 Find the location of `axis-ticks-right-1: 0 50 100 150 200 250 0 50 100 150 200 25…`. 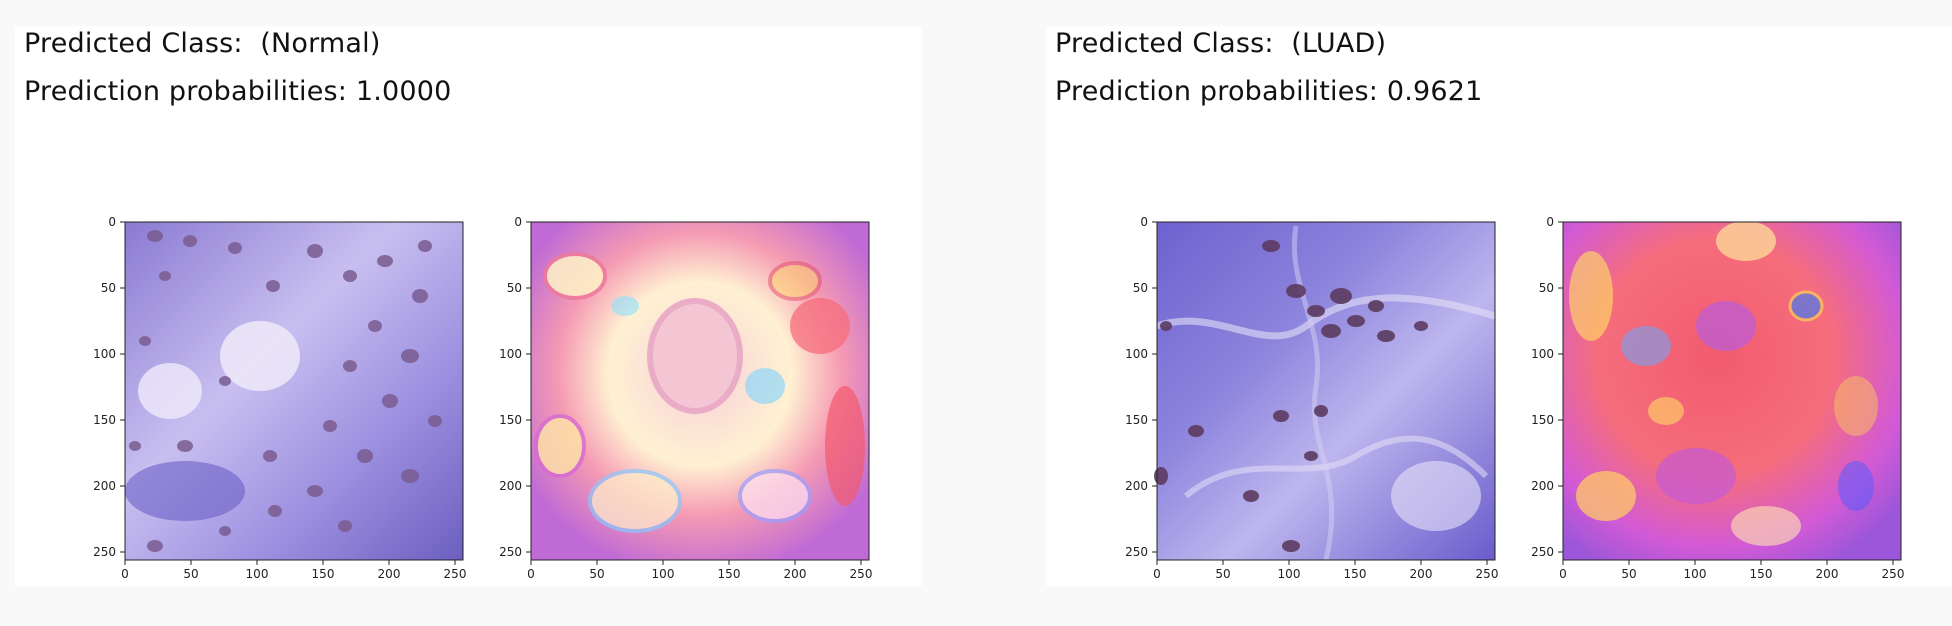

axis-ticks-right-1: 0 50 100 150 200 250 0 50 100 150 200 25… is located at coordinates (1311, 398).